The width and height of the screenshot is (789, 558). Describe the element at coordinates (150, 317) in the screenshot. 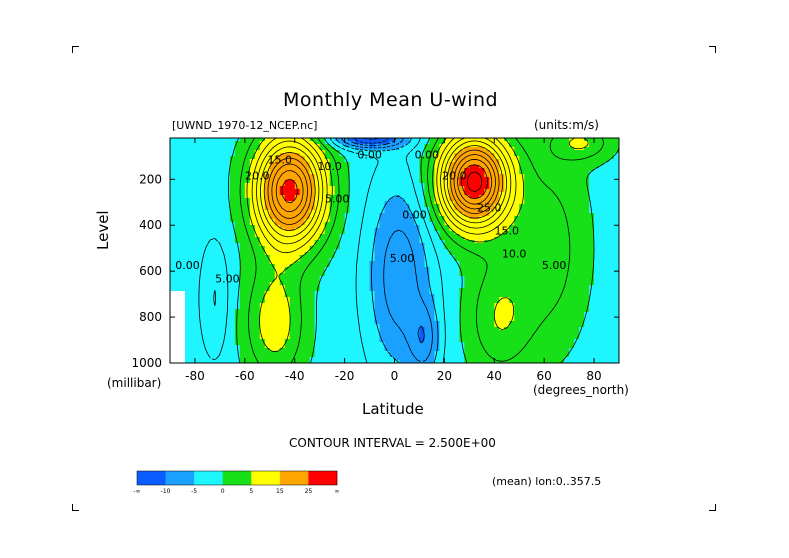

I see `y-tick-label: 800` at that location.